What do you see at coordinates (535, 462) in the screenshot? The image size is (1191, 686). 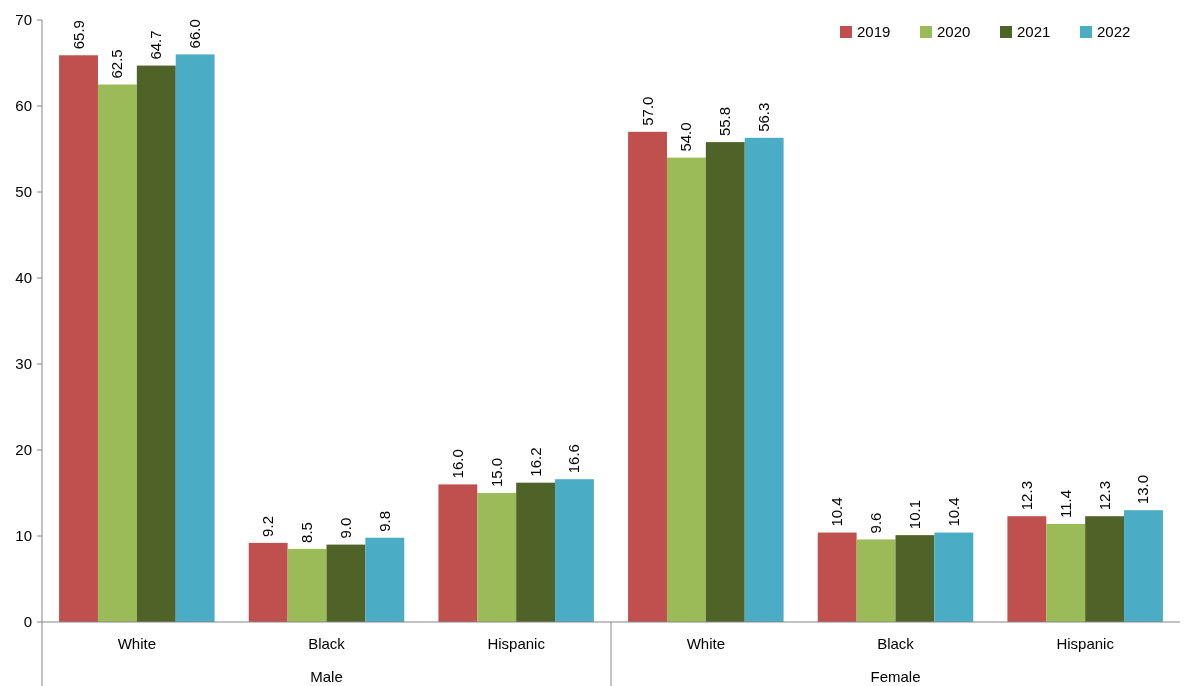 I see `data-label: 16.2` at bounding box center [535, 462].